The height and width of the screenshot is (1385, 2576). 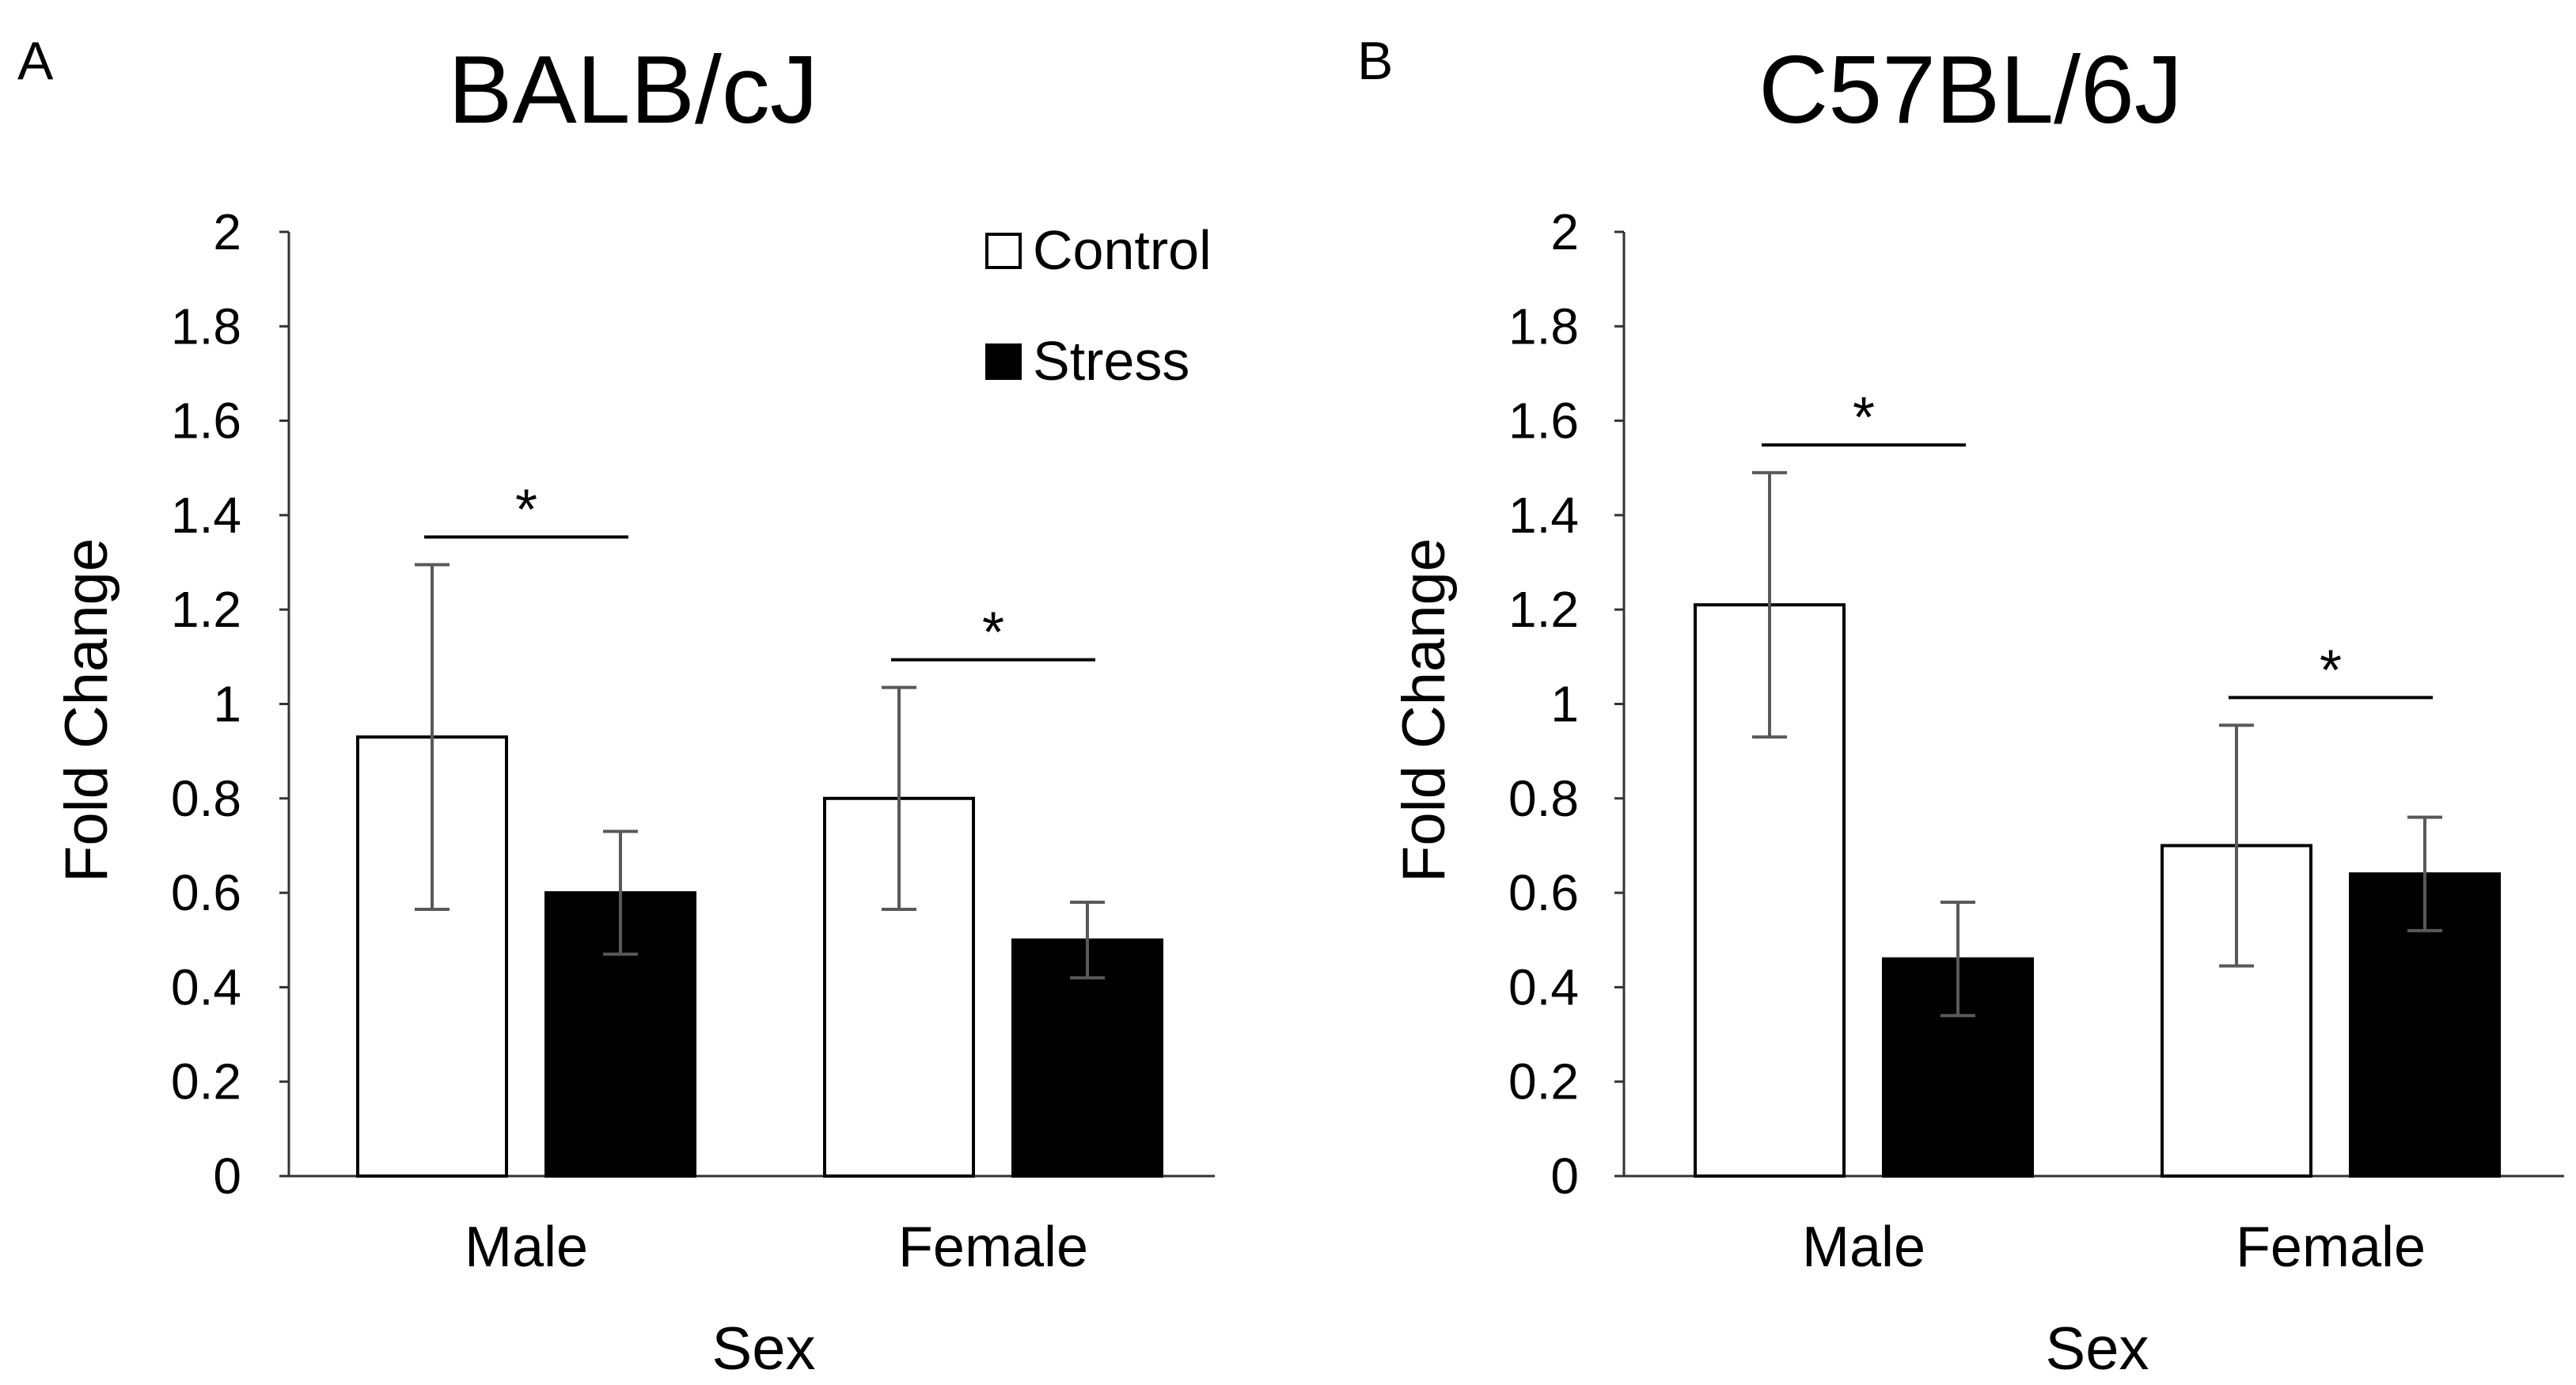 What do you see at coordinates (35, 61) in the screenshot?
I see `panel-label: A` at bounding box center [35, 61].